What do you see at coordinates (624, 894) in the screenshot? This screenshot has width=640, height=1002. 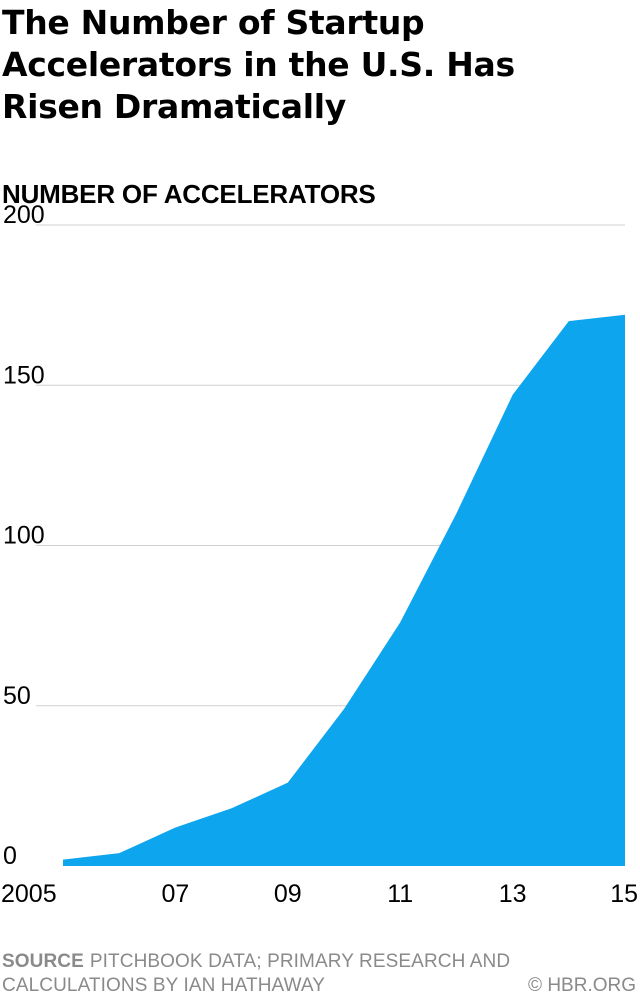 I see `x-tick-label-15: 15` at bounding box center [624, 894].